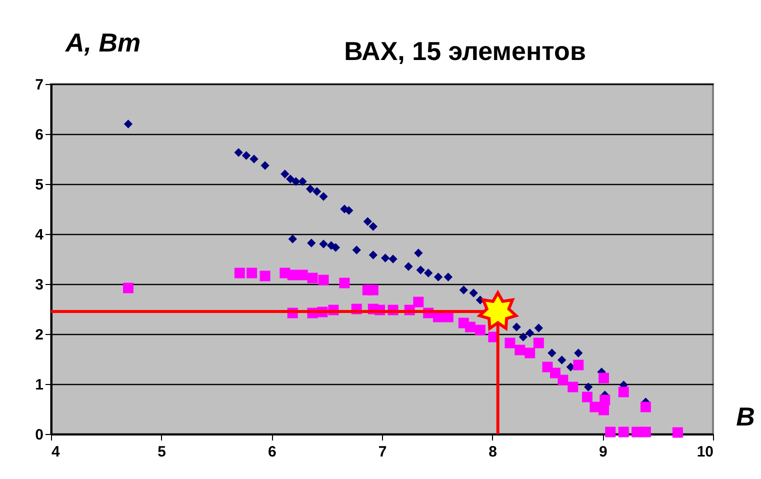  What do you see at coordinates (603, 452) in the screenshot?
I see `x-tick-label: 9` at bounding box center [603, 452].